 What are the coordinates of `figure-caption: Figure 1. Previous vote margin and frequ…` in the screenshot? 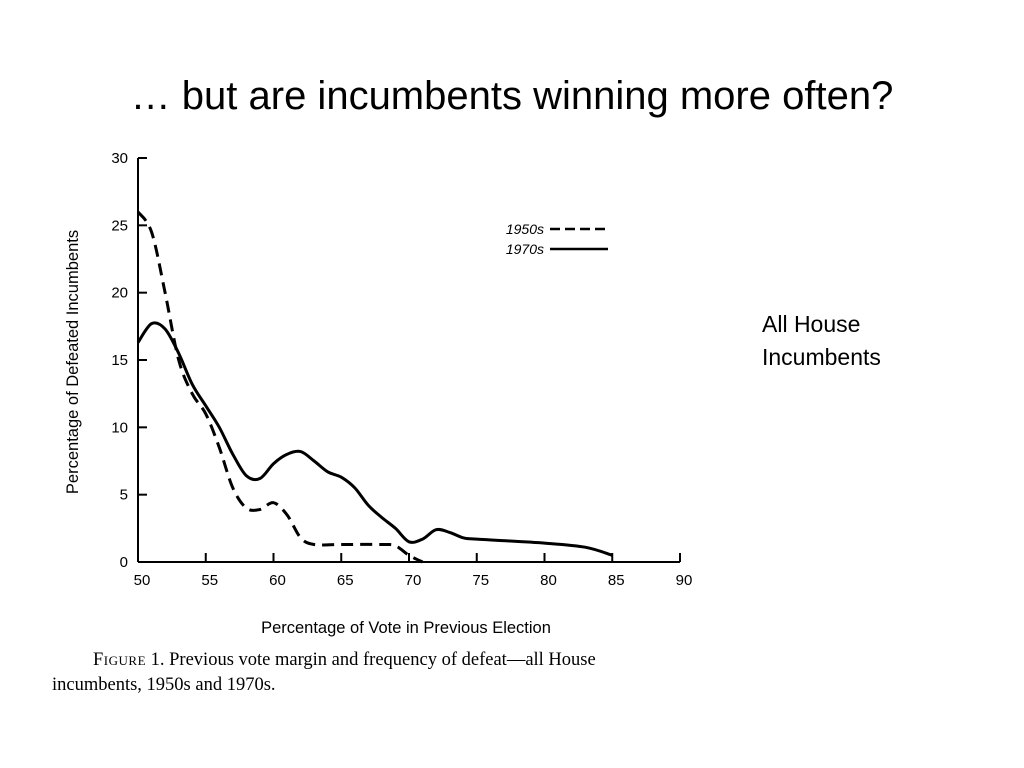 It's located at (382, 673).